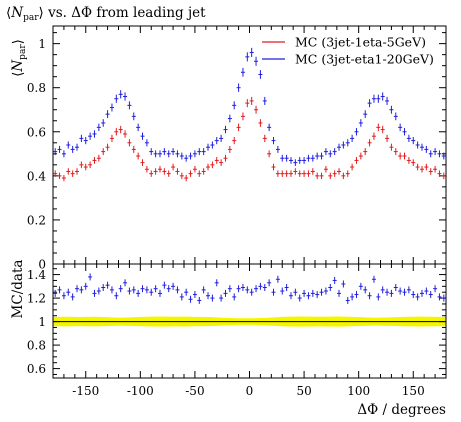  I want to click on x-tick-label: -50, so click(194, 391).